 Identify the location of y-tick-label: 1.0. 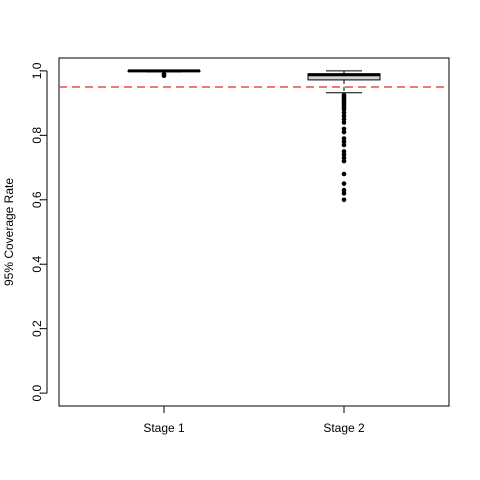
(37, 70).